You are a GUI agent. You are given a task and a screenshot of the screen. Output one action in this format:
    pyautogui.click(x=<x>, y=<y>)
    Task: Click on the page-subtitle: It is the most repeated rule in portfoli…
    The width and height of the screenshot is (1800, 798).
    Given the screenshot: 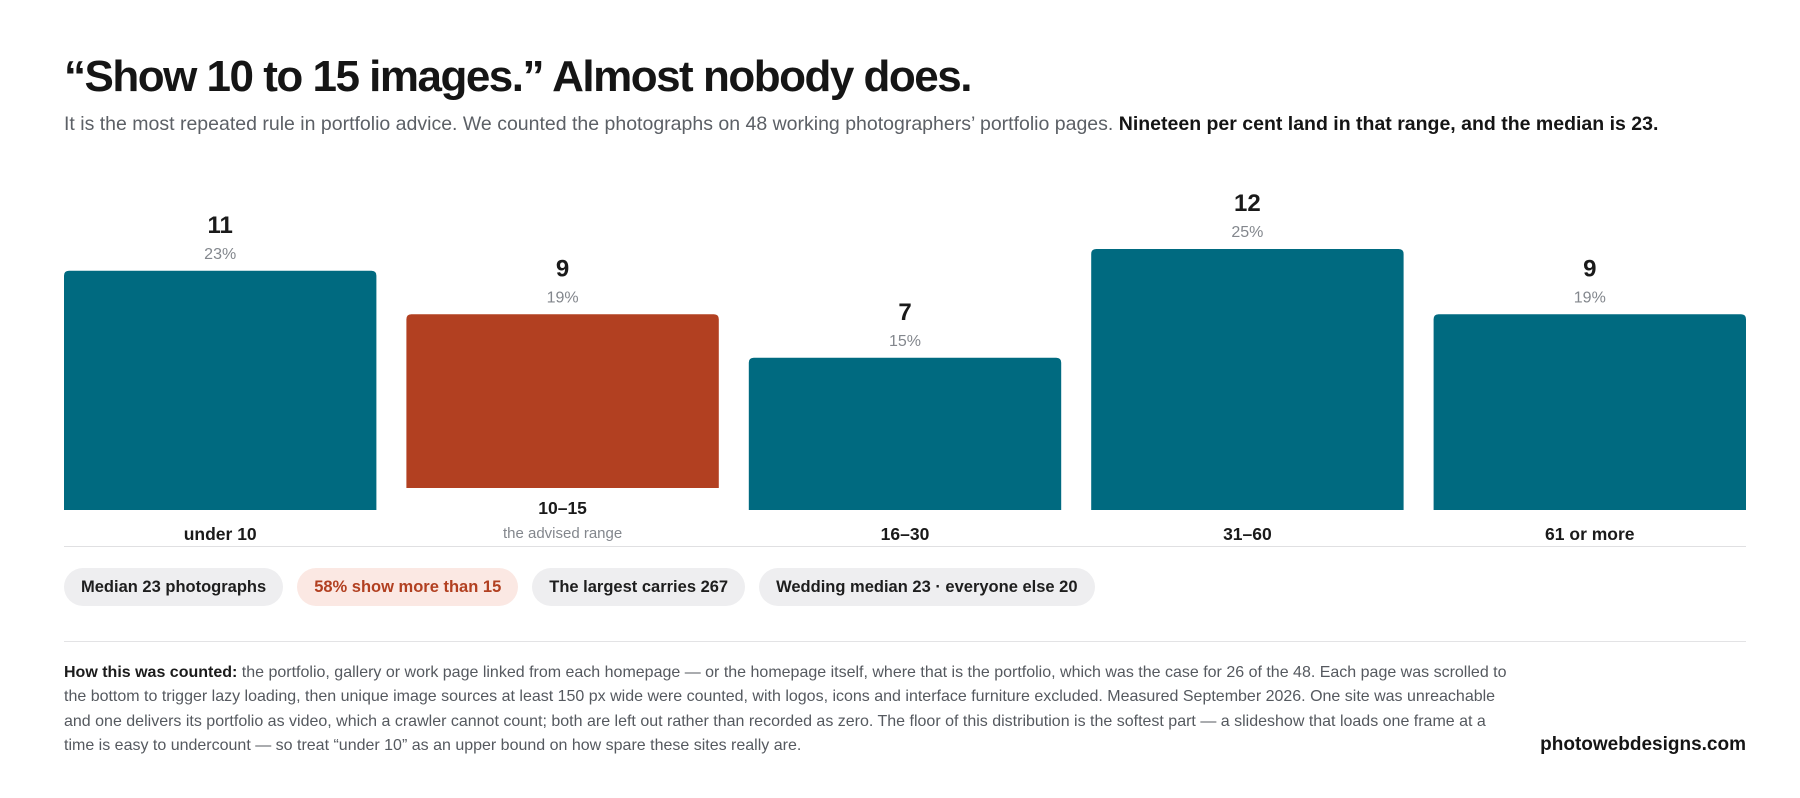 What is the action you would take?
    pyautogui.click(x=914, y=124)
    